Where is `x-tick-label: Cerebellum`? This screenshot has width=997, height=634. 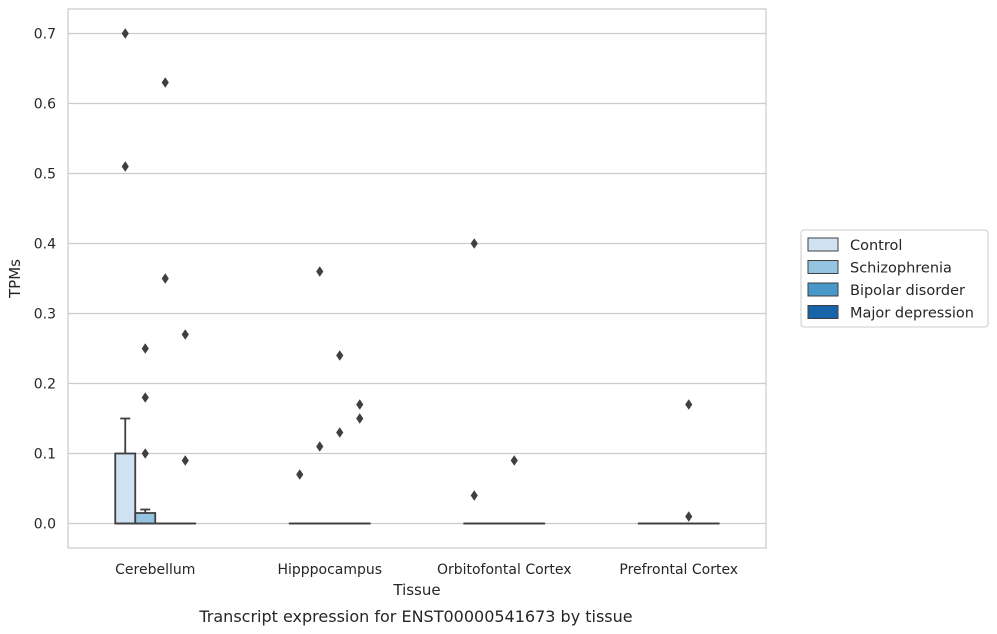 x-tick-label: Cerebellum is located at coordinates (155, 570).